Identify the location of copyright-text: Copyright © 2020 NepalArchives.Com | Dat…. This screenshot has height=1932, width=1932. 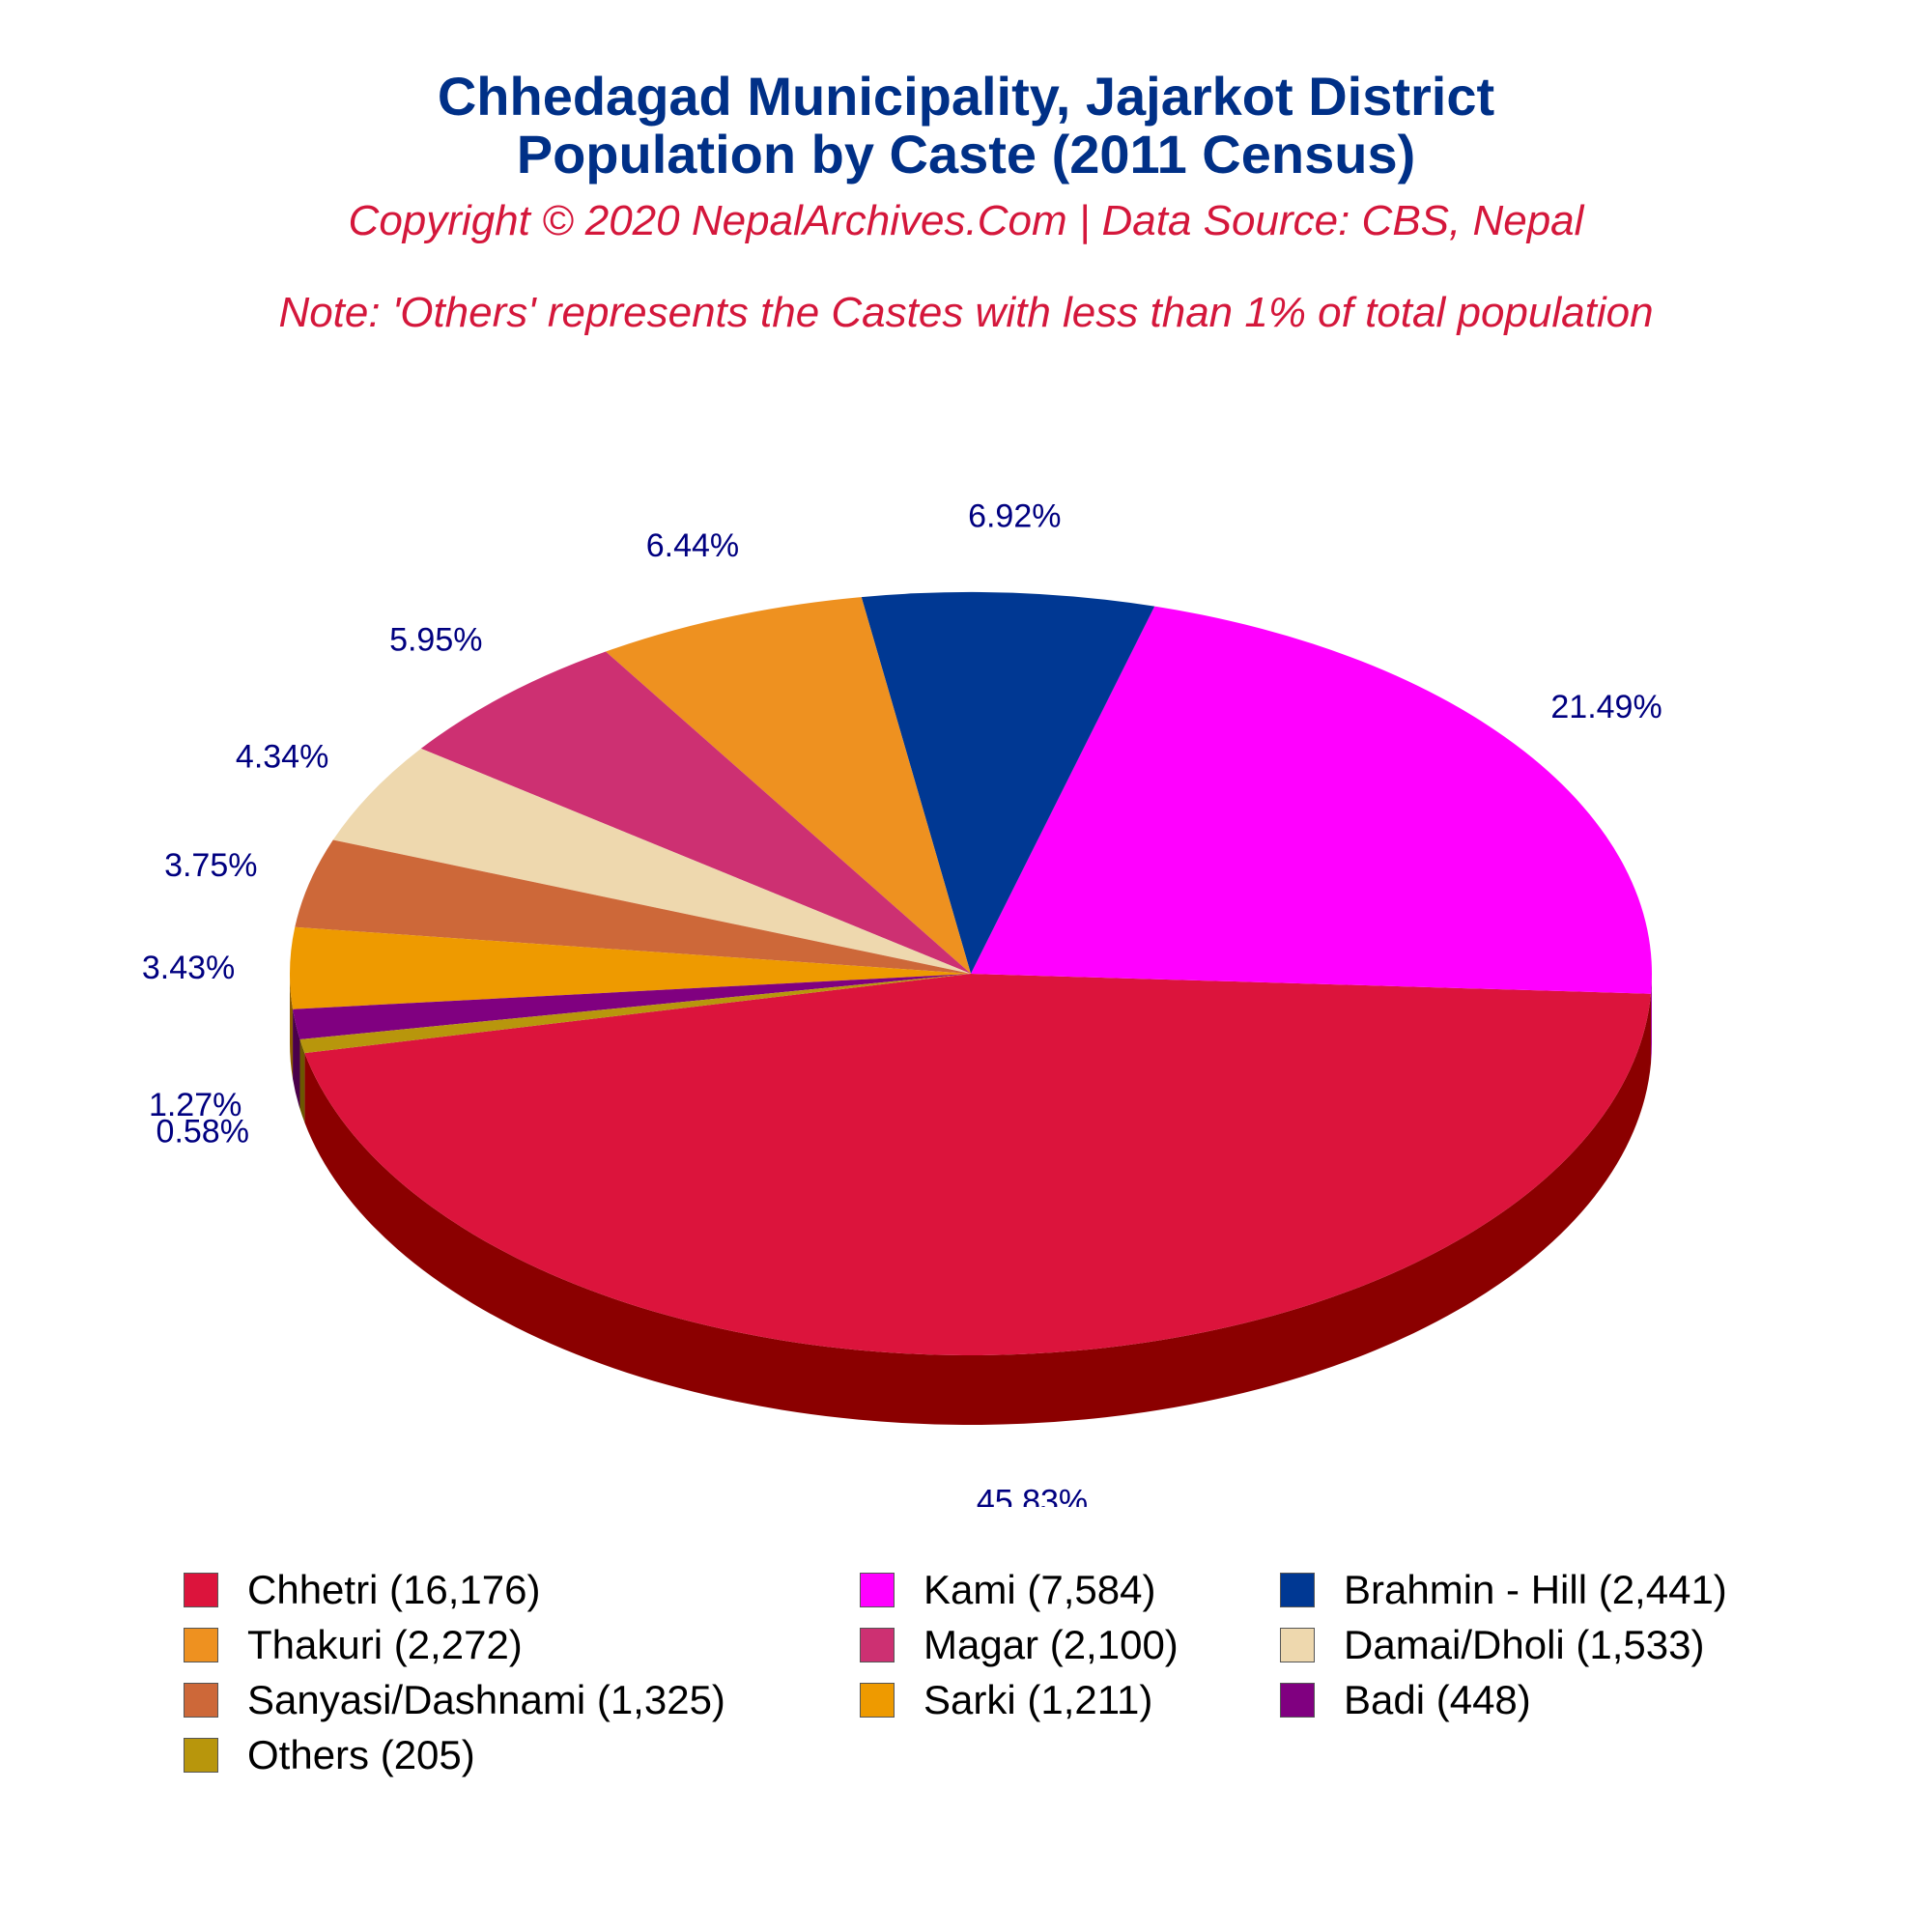
(966, 220).